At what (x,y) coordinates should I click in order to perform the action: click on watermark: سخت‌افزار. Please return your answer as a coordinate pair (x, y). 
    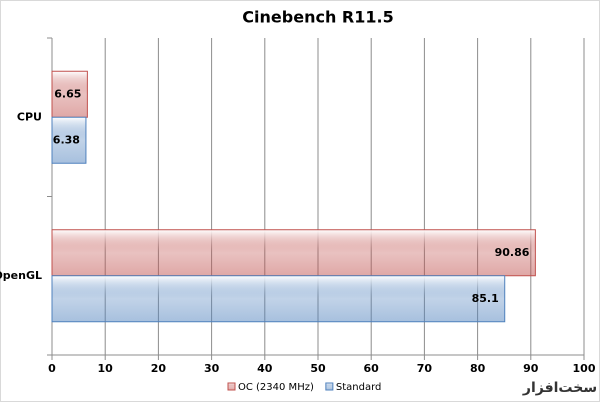
    Looking at the image, I should click on (559, 388).